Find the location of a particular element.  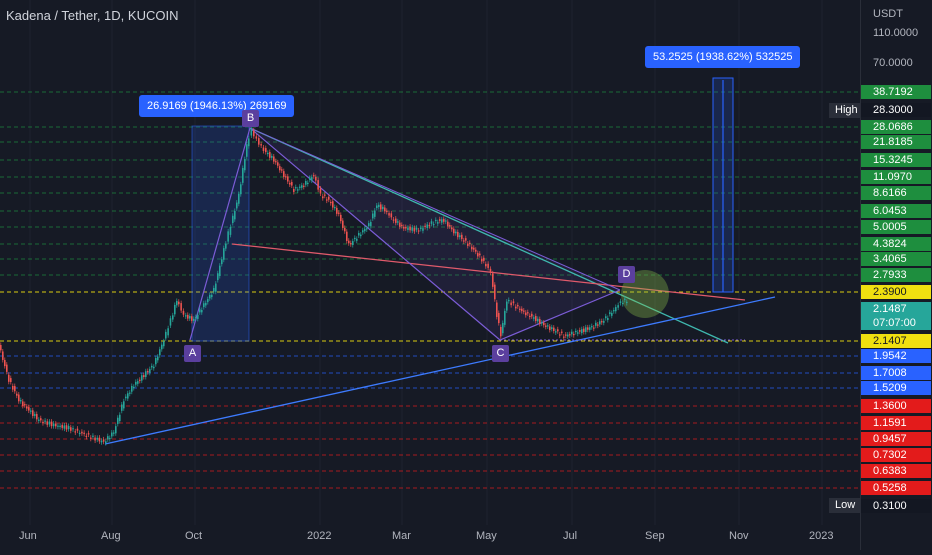

pattern-point-a: A is located at coordinates (192, 353).